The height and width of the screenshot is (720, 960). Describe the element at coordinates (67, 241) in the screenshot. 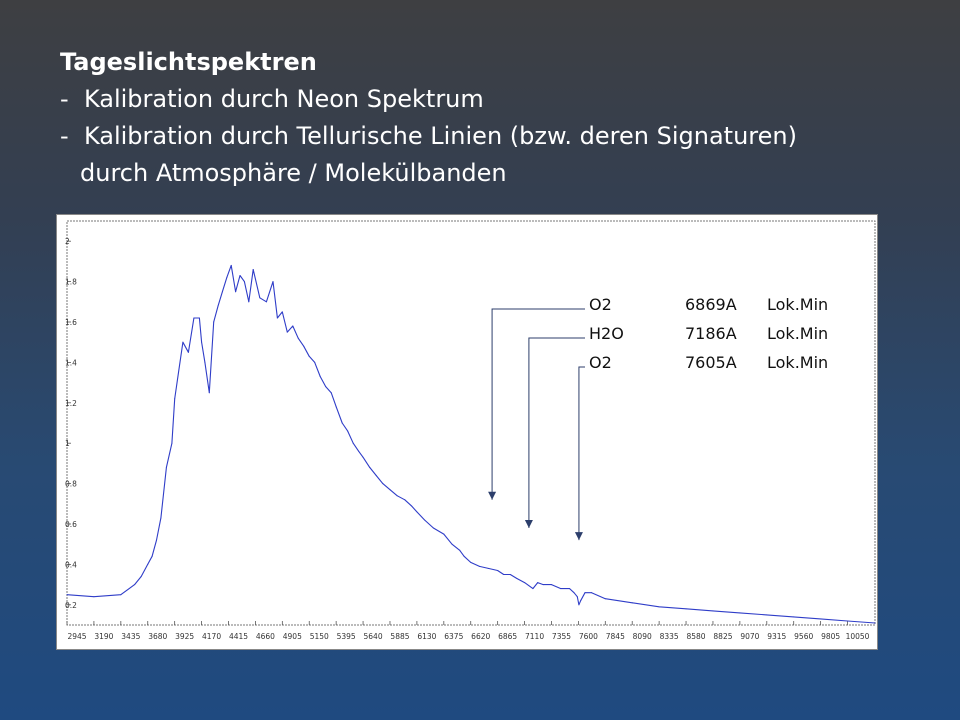

I see `y-tick-label: 2` at that location.